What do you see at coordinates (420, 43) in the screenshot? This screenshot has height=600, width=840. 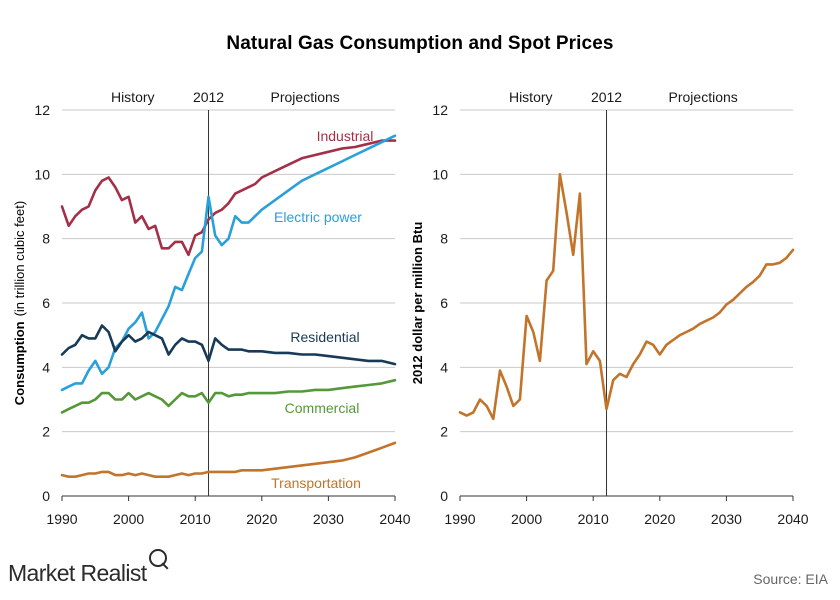 I see `page-title: Natural Gas Consumption and Spot Prices` at bounding box center [420, 43].